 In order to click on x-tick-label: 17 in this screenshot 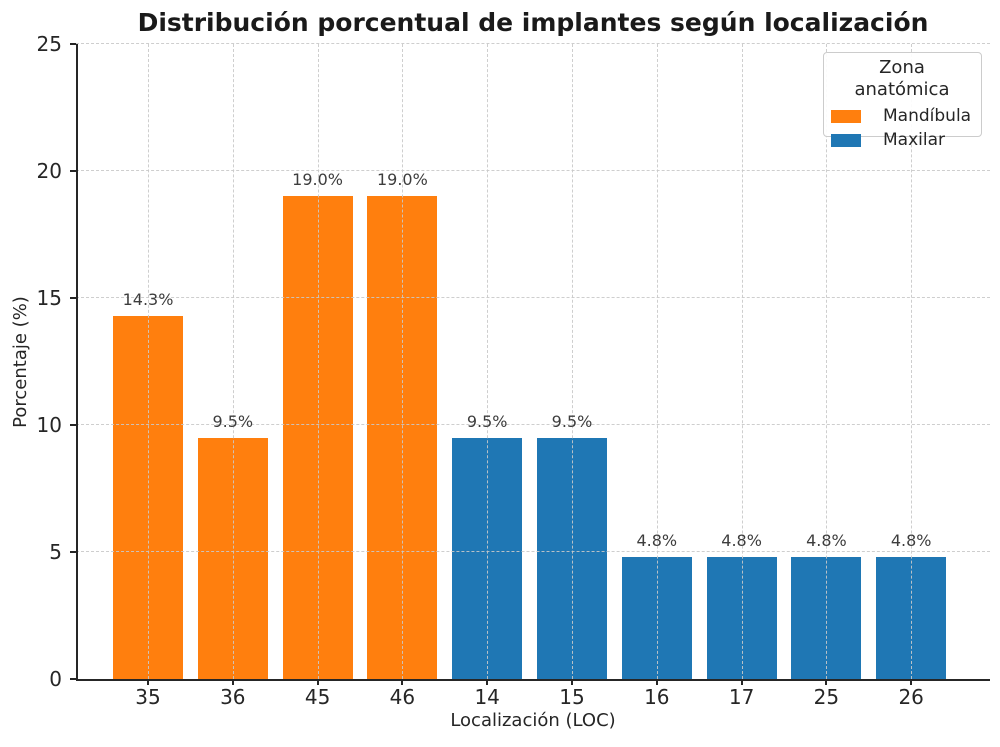, I will do `click(741, 697)`.